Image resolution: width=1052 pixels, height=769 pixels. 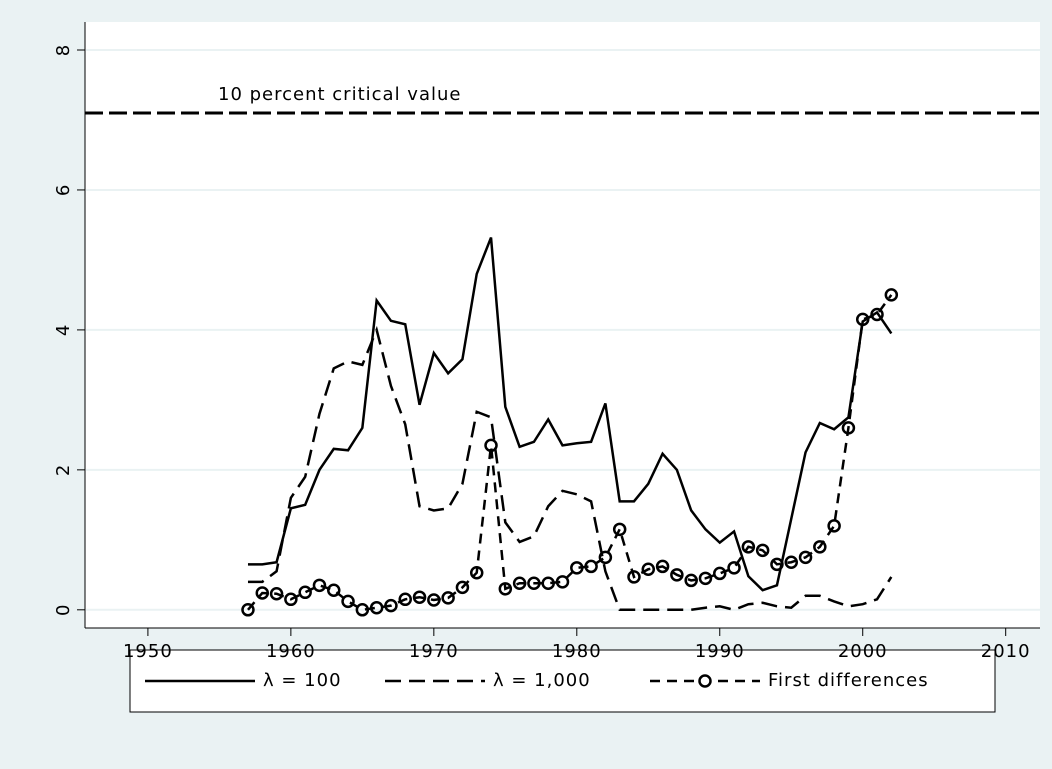 What do you see at coordinates (63, 190) in the screenshot?
I see `y-tick-label: 6` at bounding box center [63, 190].